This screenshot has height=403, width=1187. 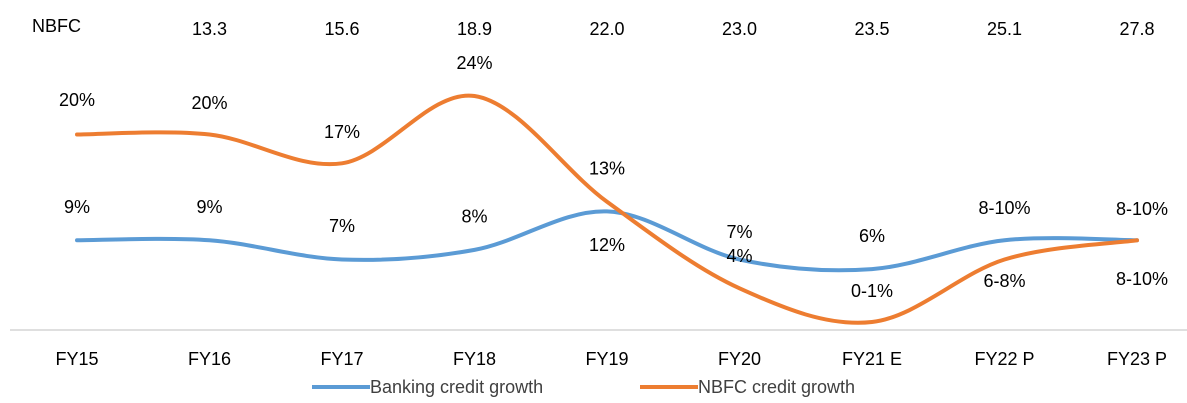 What do you see at coordinates (872, 359) in the screenshot?
I see `x-tick-label: FY21 E` at bounding box center [872, 359].